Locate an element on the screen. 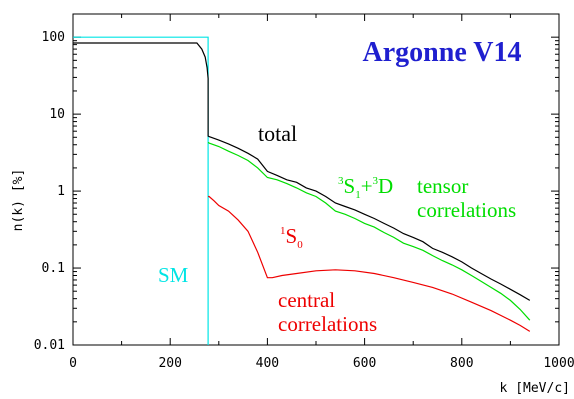  x-tick-label: 800 is located at coordinates (461, 363).